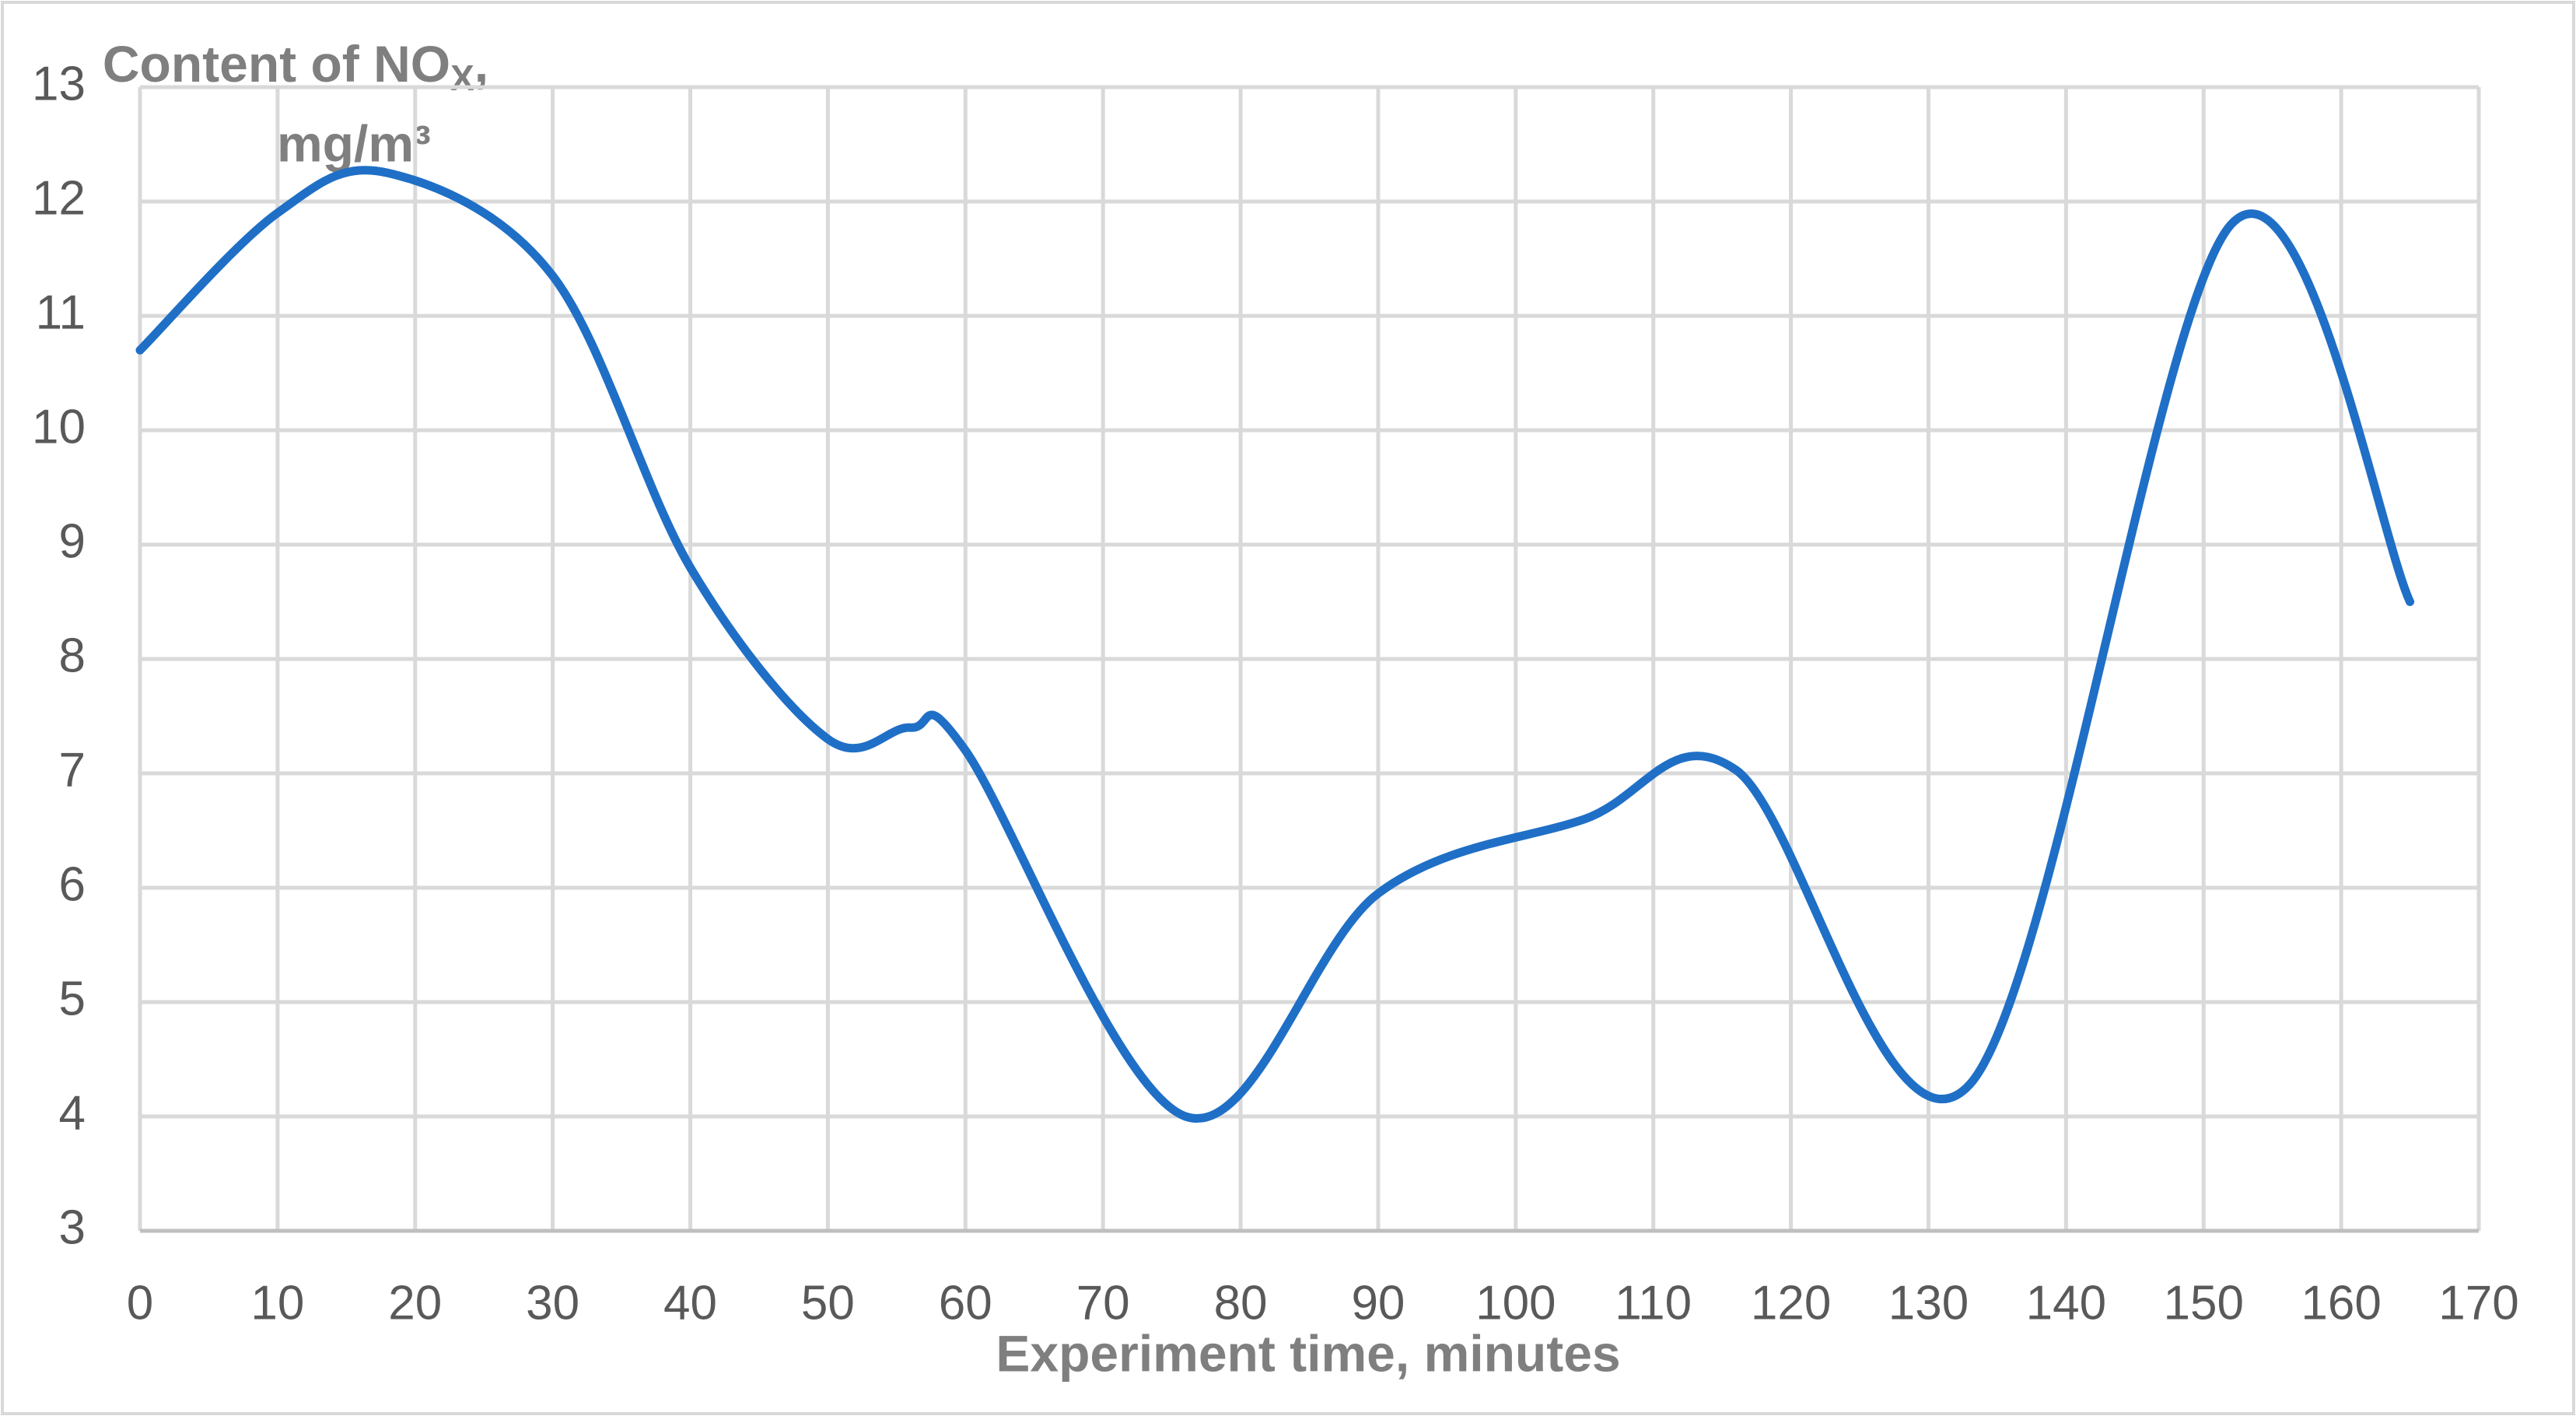  What do you see at coordinates (59, 83) in the screenshot?
I see `y-tick-label: 13` at bounding box center [59, 83].